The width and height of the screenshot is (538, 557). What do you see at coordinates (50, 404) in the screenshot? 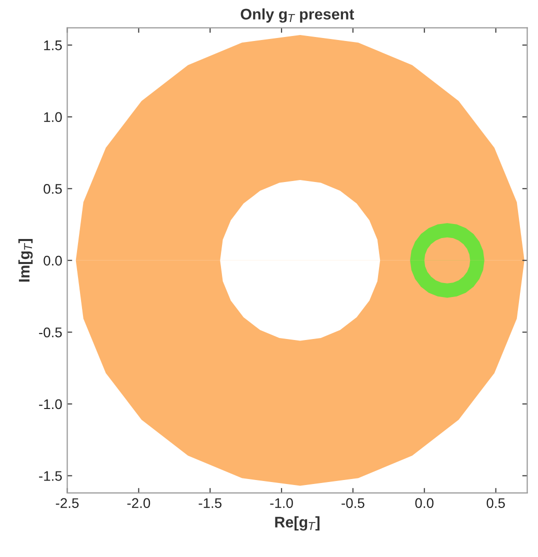
I see `y-tick-label: -1.0` at bounding box center [50, 404].